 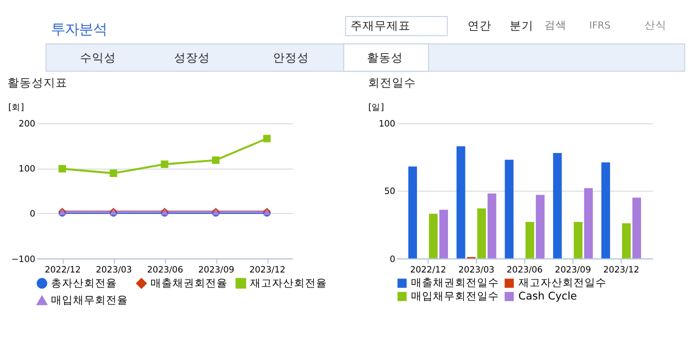 I want to click on text: 안정성, so click(x=290, y=57).